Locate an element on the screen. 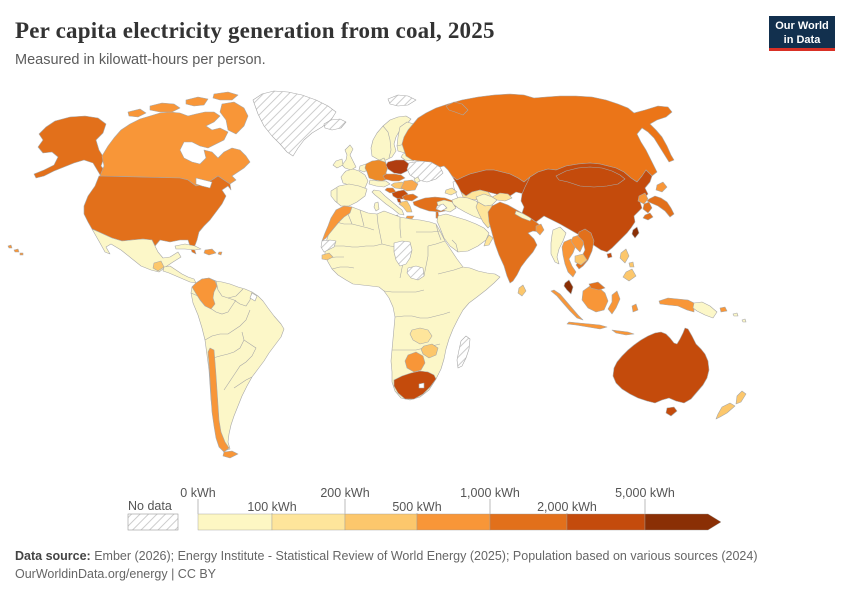 This screenshot has width=850, height=600. svg-text: No data is located at coordinates (150, 506).